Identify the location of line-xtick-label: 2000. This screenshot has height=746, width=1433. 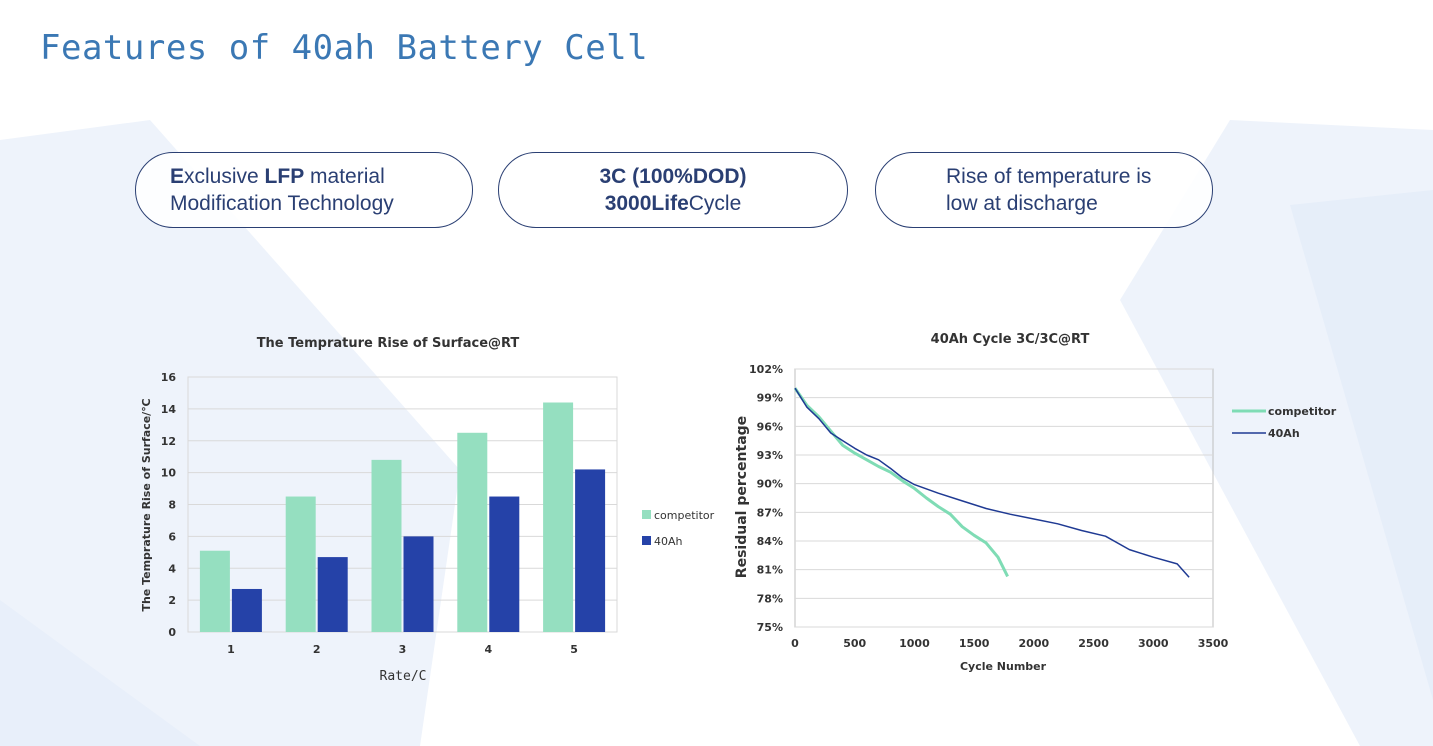
(1034, 643).